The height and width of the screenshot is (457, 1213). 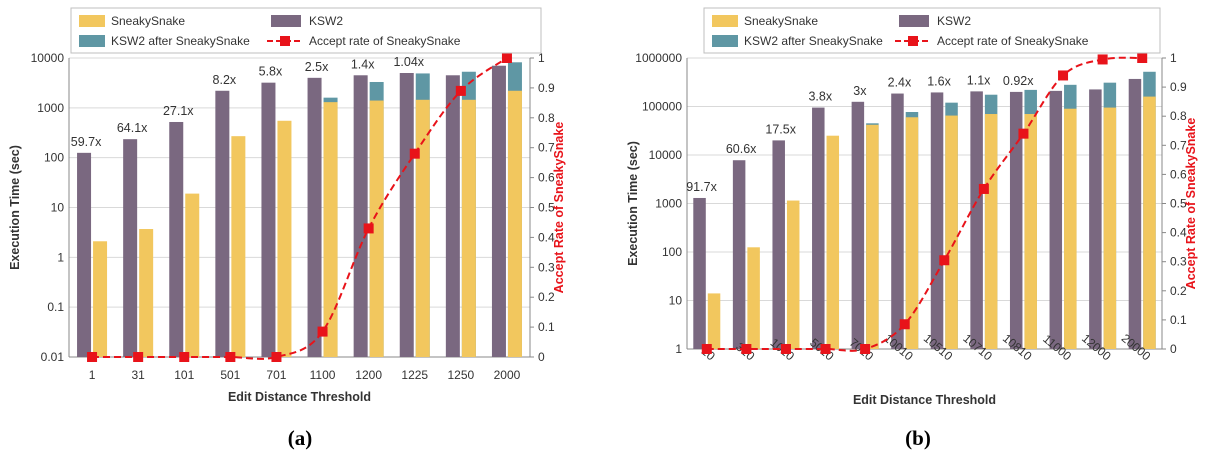 What do you see at coordinates (60, 257) in the screenshot?
I see `y-tick-label: 1` at bounding box center [60, 257].